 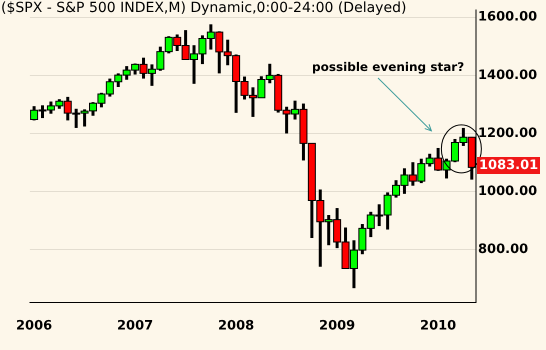 I want to click on text: 1083.01, so click(x=508, y=165).